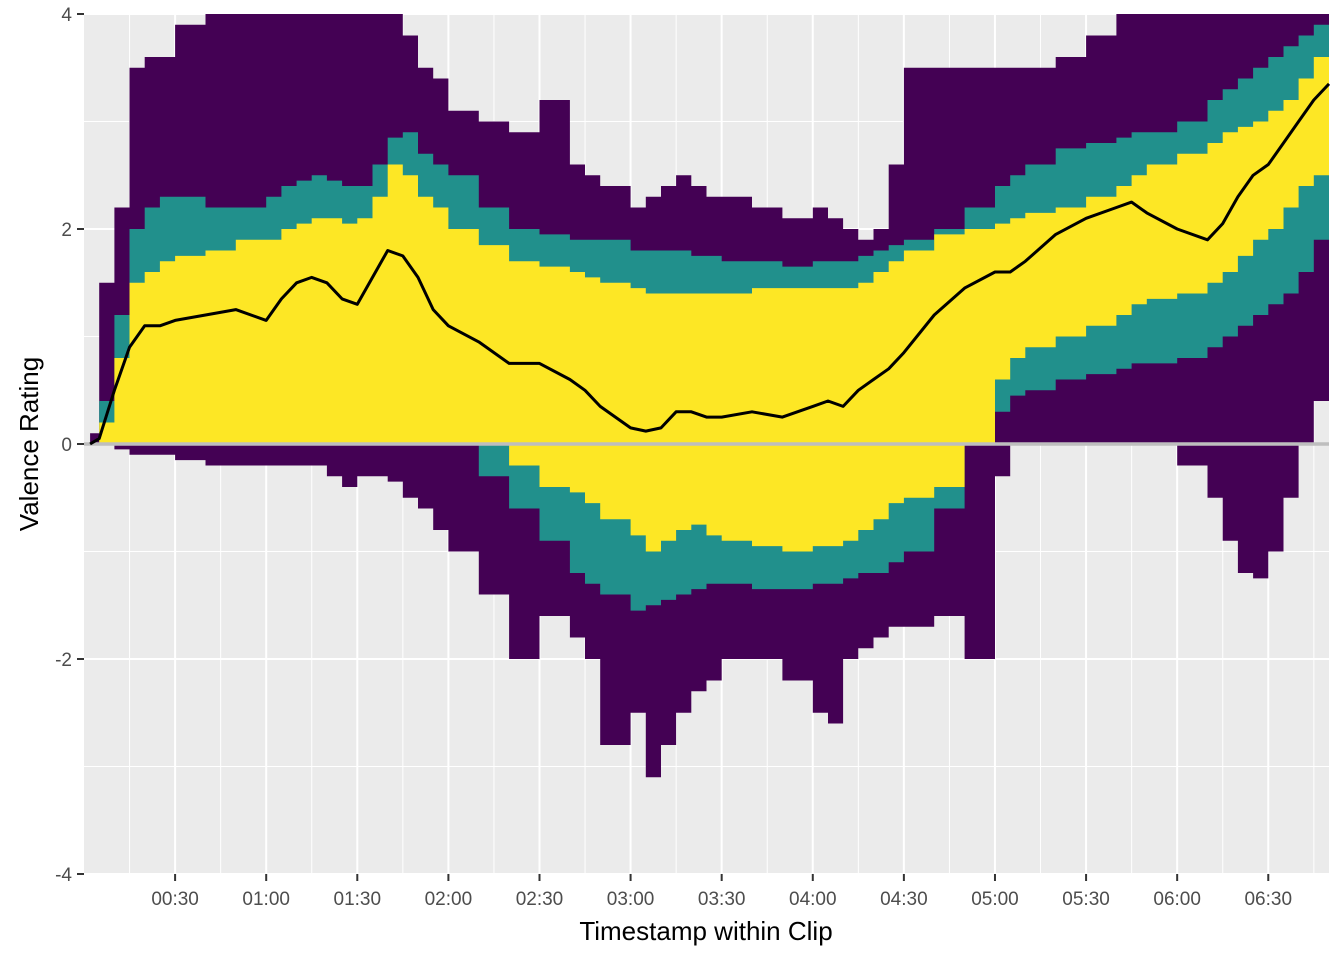 The height and width of the screenshot is (960, 1344). What do you see at coordinates (66, 15) in the screenshot?
I see `y-tick-label: 4` at bounding box center [66, 15].